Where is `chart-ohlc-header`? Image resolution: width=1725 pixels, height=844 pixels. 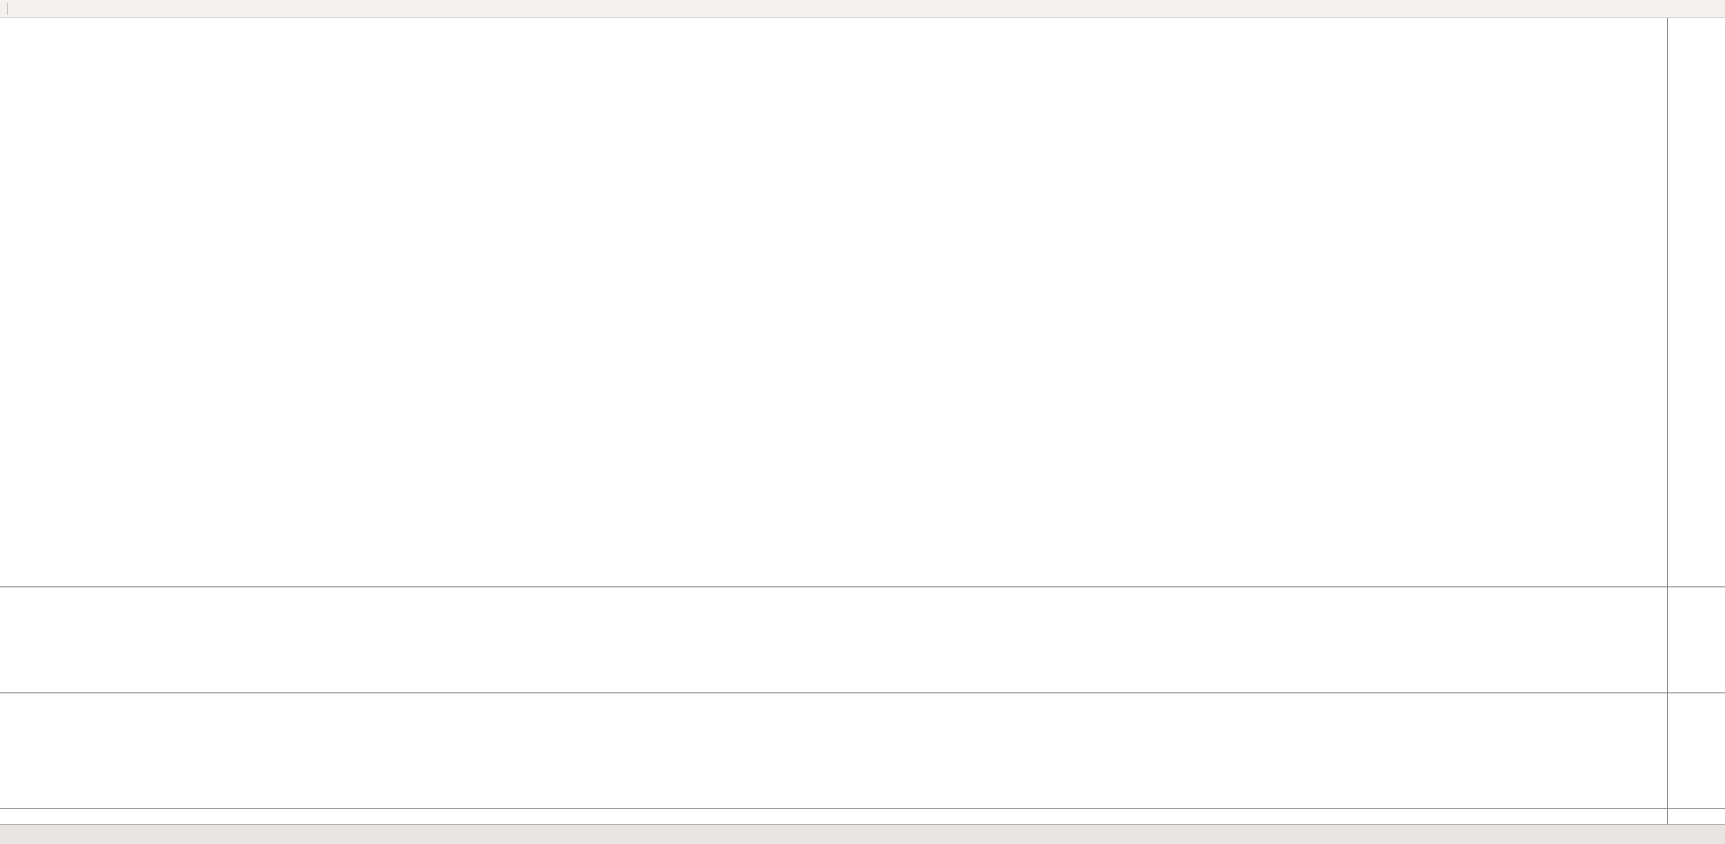
chart-ohlc-header is located at coordinates (10, 28).